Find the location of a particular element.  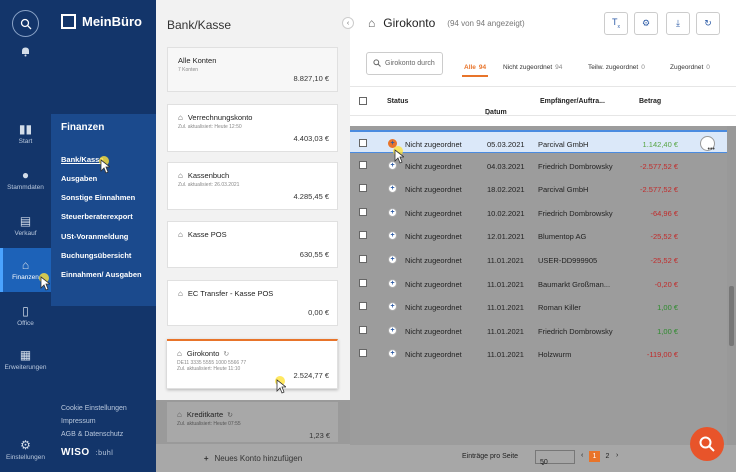

footer-link-cookies: Cookie Einstellungen is located at coordinates (94, 408).